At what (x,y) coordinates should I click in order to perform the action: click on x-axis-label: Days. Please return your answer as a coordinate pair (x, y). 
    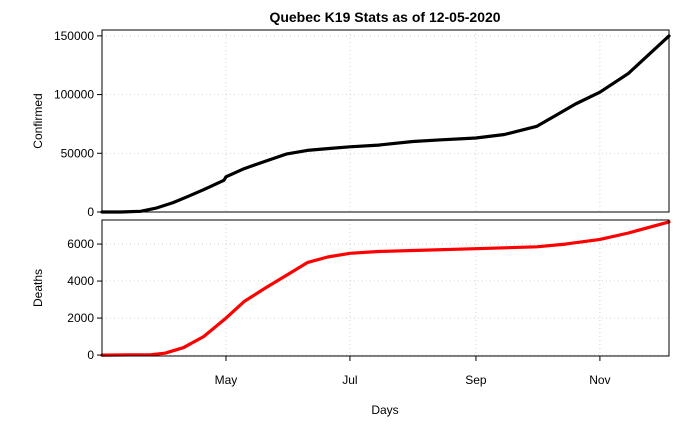
    Looking at the image, I should click on (384, 410).